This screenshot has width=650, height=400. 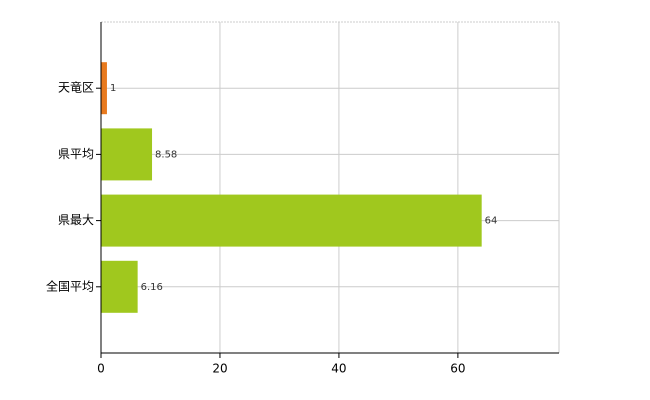 I want to click on value-label: 8.58, so click(x=166, y=154).